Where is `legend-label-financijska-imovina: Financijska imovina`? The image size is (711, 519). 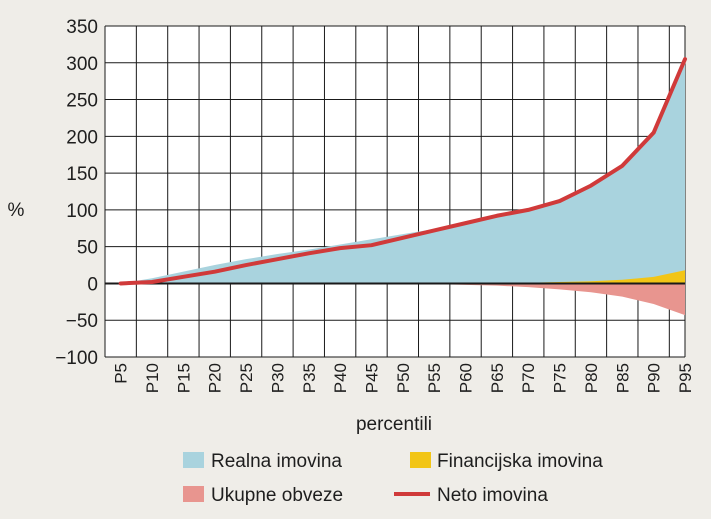
legend-label-financijska-imovina: Financijska imovina is located at coordinates (520, 461).